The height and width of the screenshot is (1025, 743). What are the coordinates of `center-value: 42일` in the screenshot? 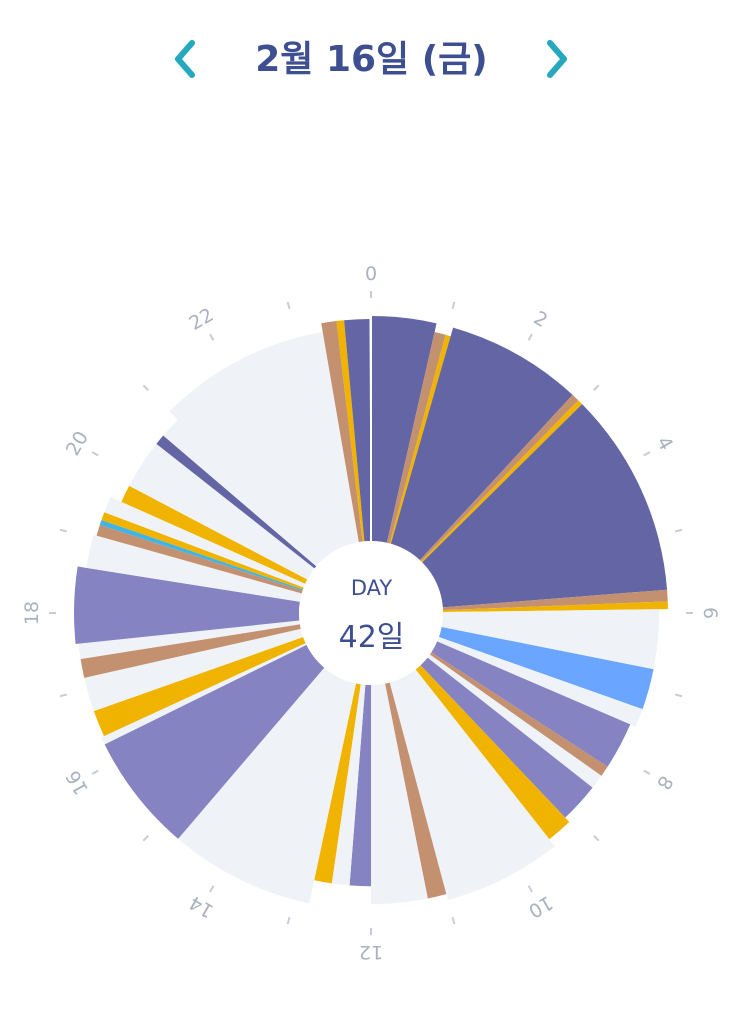 It's located at (371, 637).